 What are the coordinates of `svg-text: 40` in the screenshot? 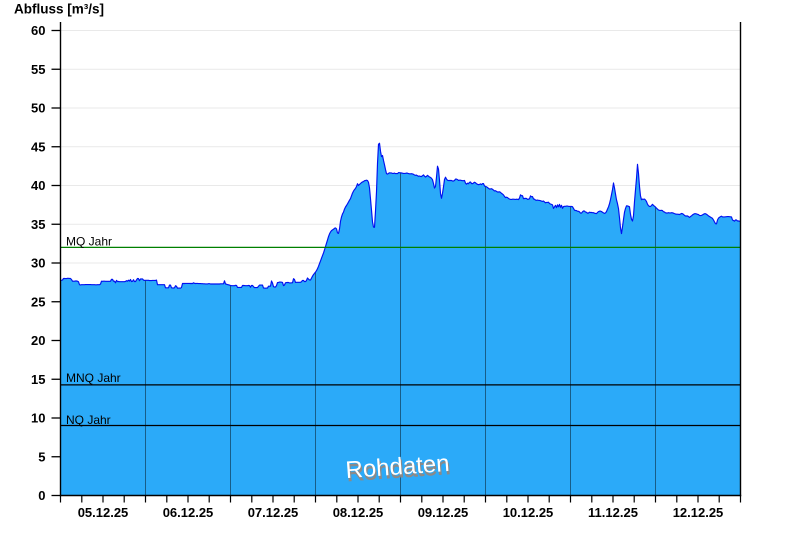 It's located at (38, 185).